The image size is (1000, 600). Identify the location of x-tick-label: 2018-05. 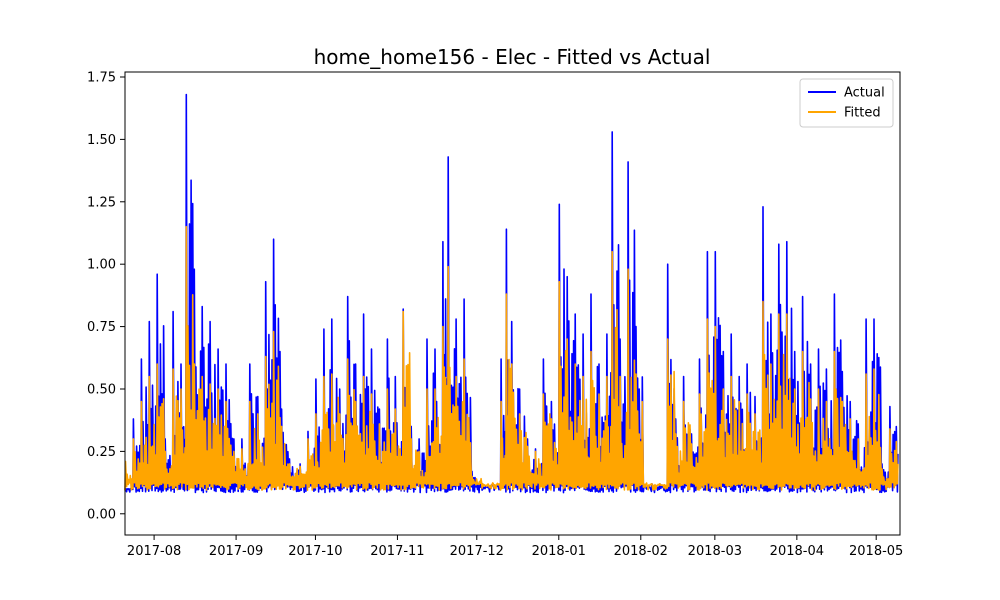
(876, 551).